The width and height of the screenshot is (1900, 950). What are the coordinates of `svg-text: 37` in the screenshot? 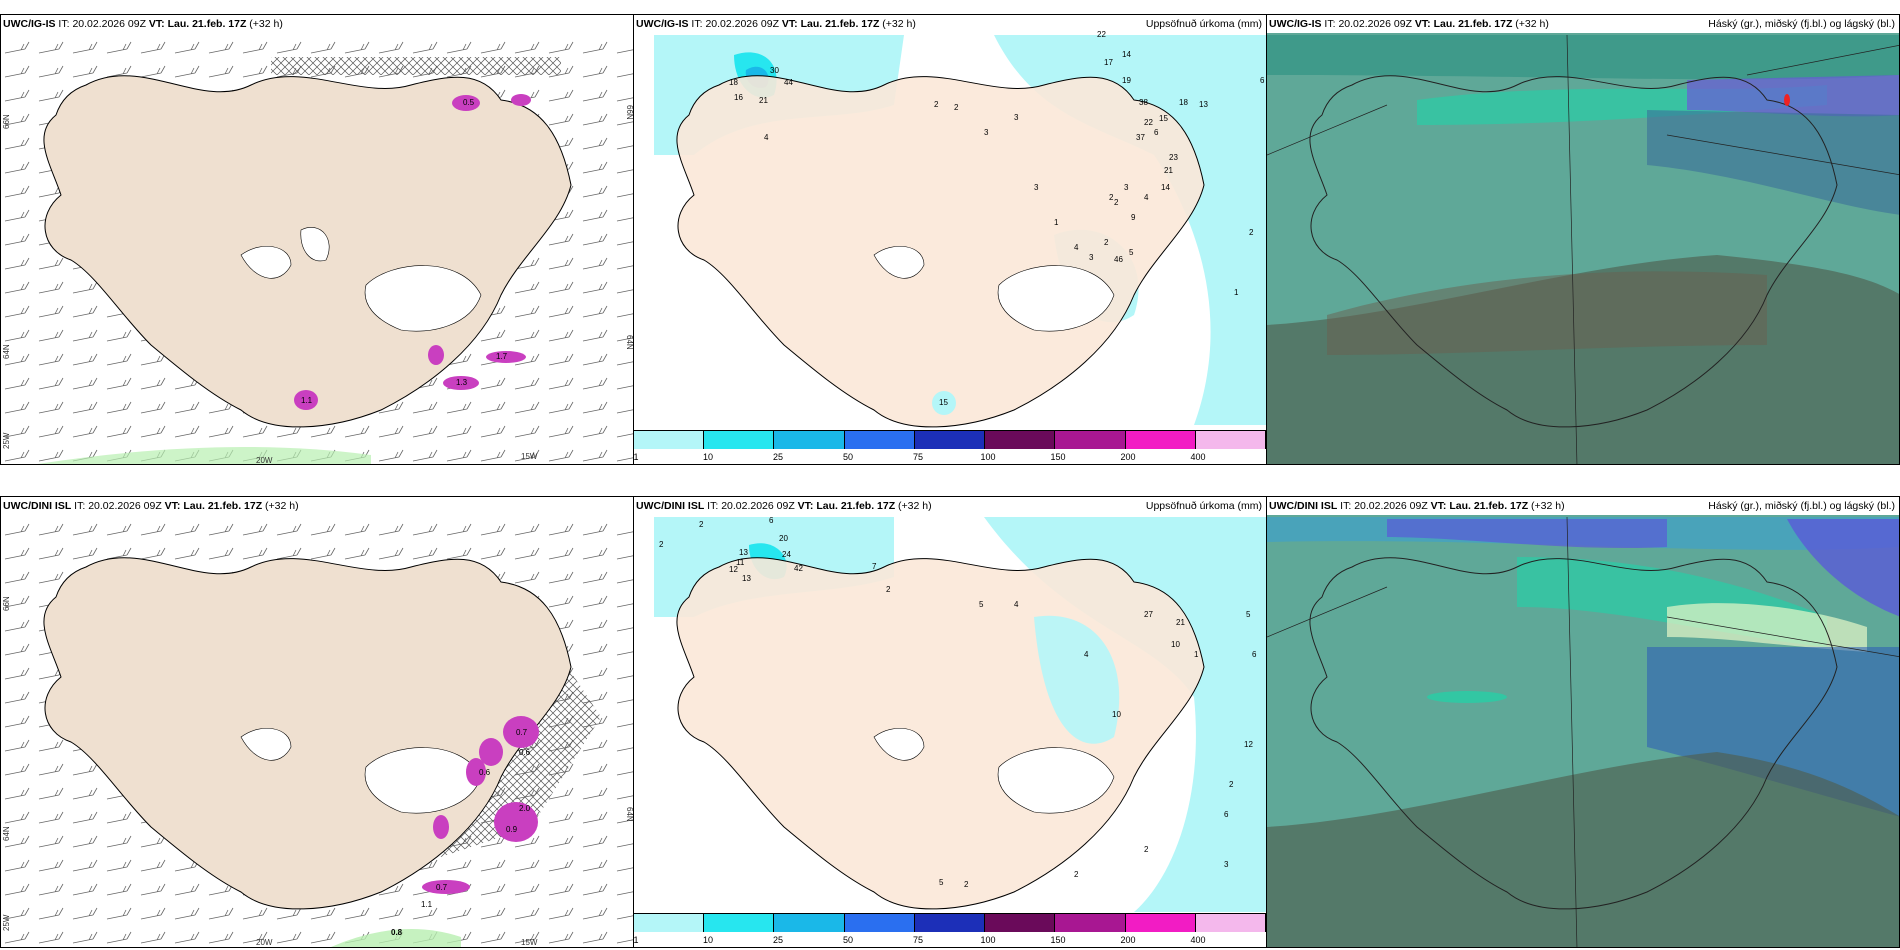 It's located at (1140, 137).